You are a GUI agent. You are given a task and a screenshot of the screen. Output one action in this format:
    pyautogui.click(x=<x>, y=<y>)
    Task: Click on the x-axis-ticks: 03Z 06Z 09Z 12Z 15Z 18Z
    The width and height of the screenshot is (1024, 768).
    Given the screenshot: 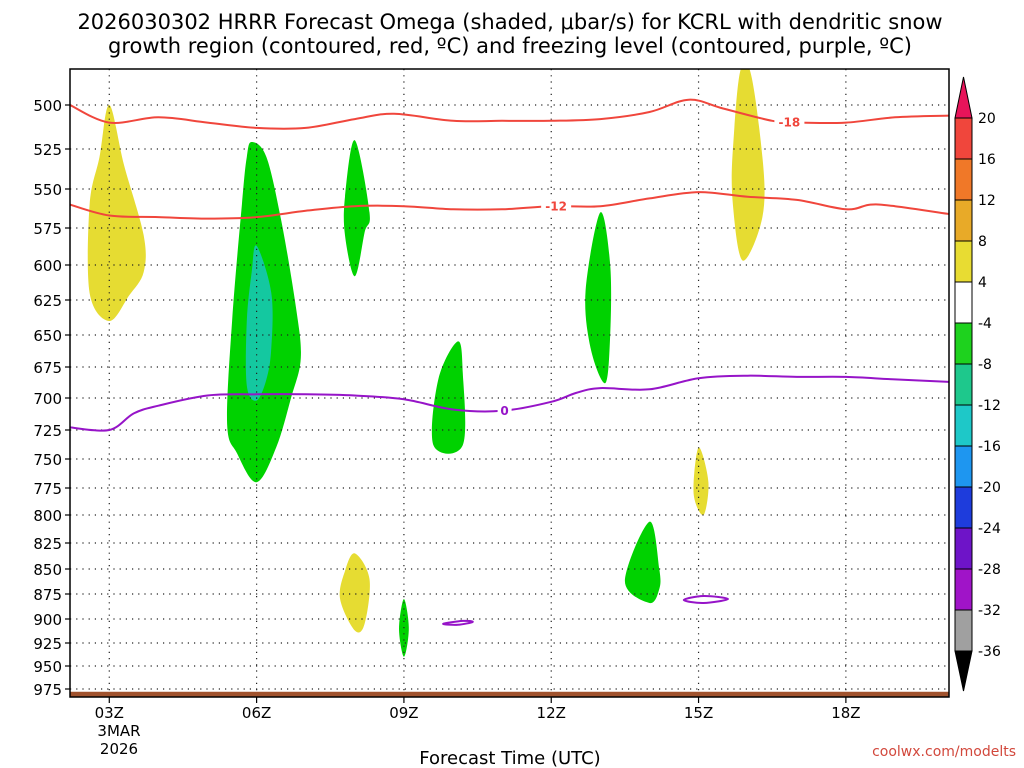 What is the action you would take?
    pyautogui.click(x=478, y=709)
    